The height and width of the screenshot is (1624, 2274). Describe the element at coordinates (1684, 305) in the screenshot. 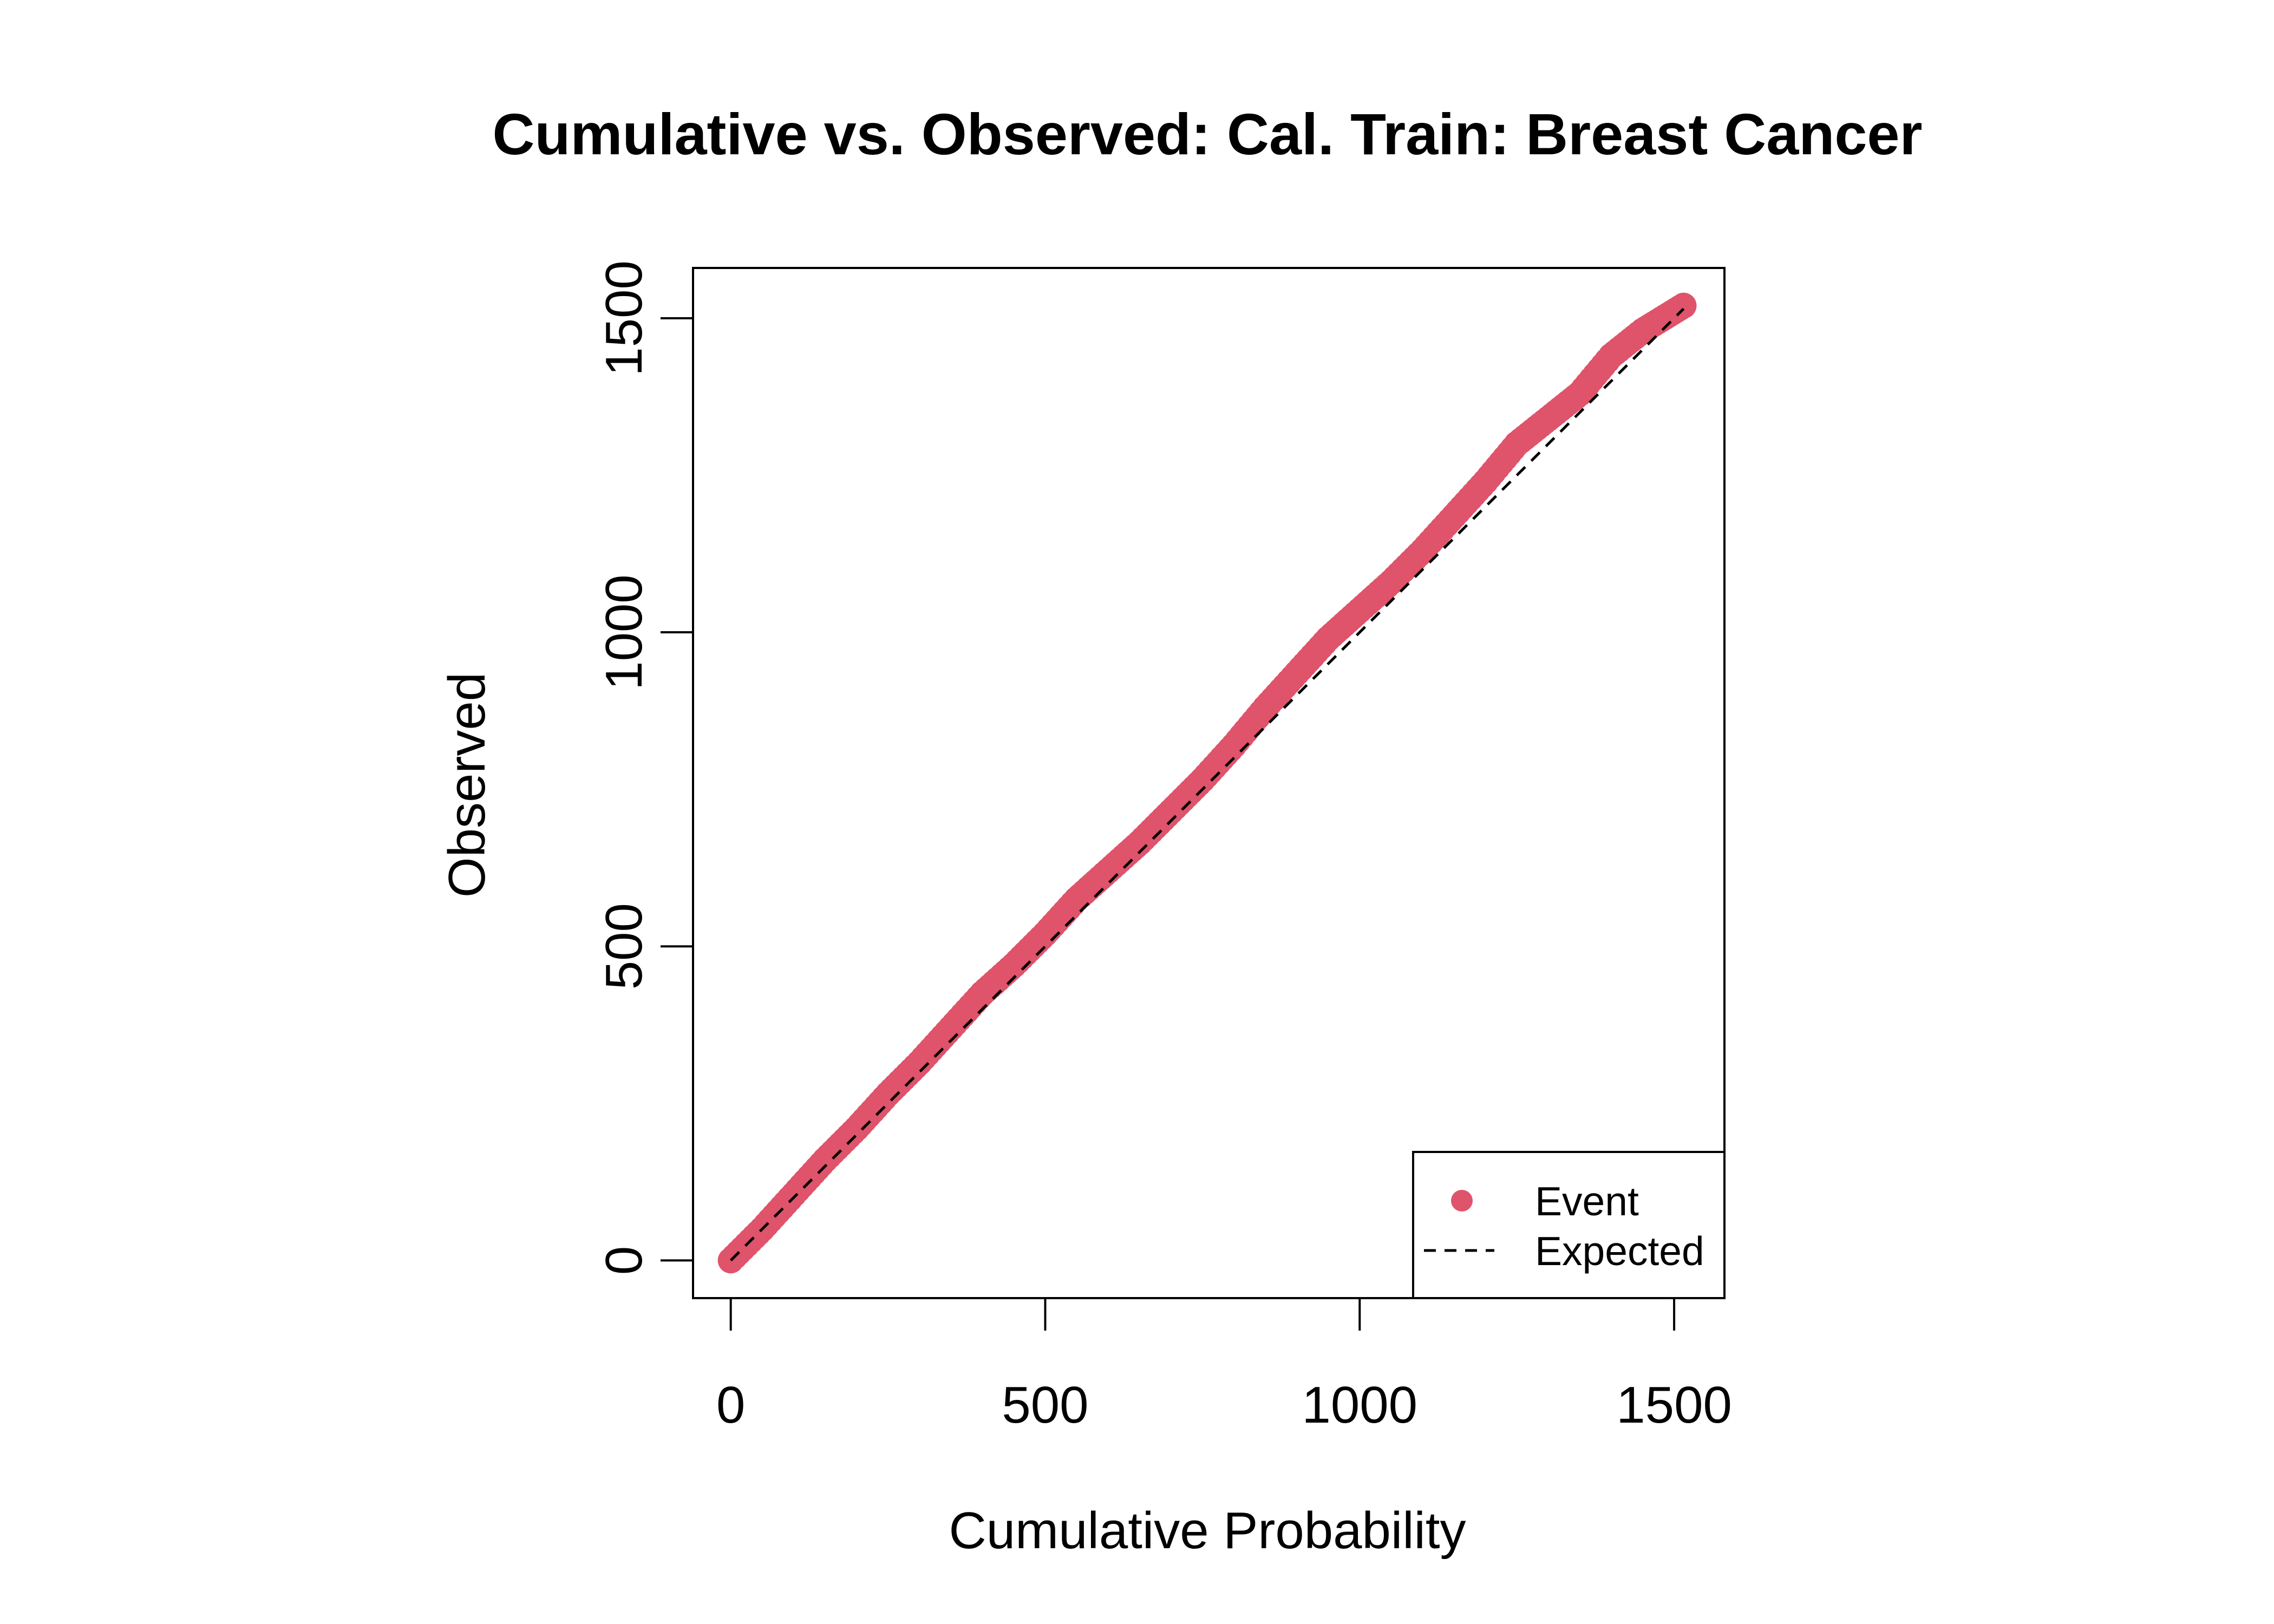

I see `event-point` at that location.